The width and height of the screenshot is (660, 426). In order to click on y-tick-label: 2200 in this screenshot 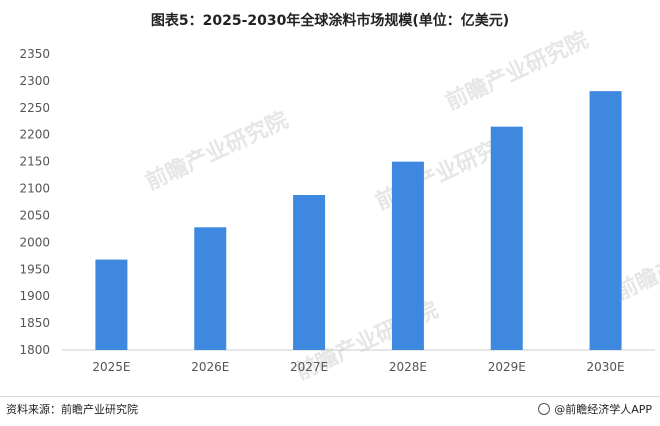, I will do `click(34, 135)`.